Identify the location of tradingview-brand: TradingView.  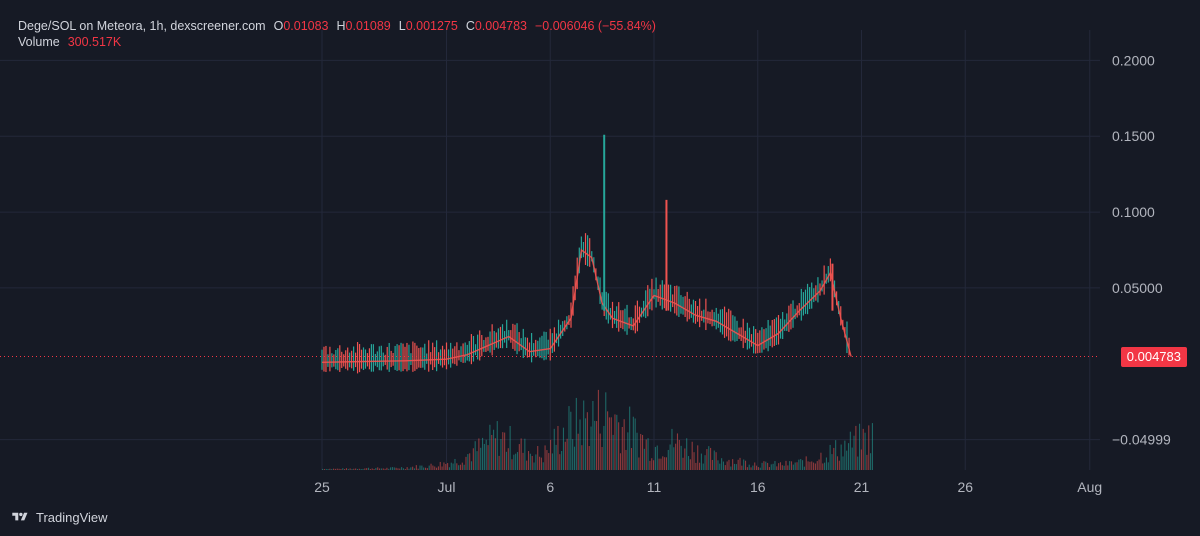
(59, 517).